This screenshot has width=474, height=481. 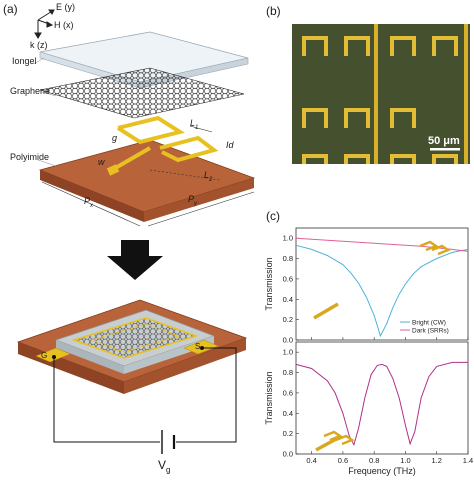 I want to click on axis-h-label: H (x), so click(x=64, y=25).